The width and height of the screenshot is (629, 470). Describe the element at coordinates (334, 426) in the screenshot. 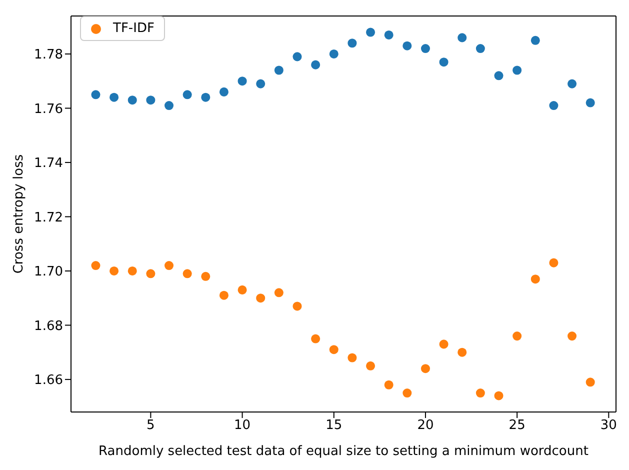

I see `x-tick-label: 15` at that location.